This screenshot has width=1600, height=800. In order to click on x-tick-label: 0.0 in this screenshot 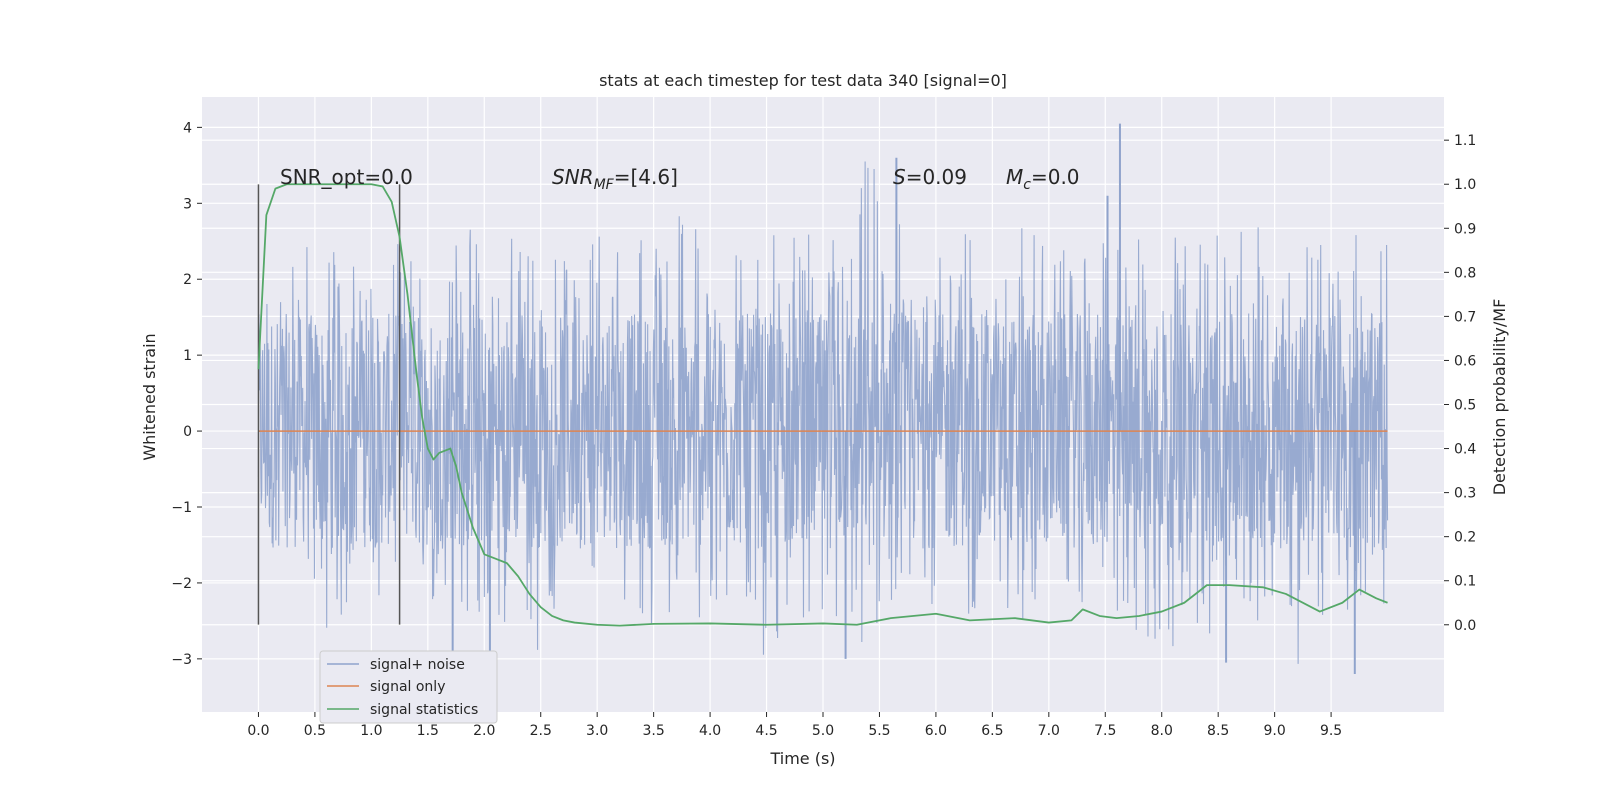, I will do `click(258, 731)`.